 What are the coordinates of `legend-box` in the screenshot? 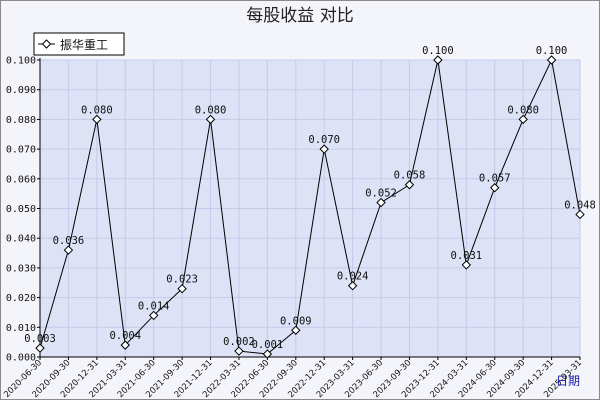 It's located at (79, 44).